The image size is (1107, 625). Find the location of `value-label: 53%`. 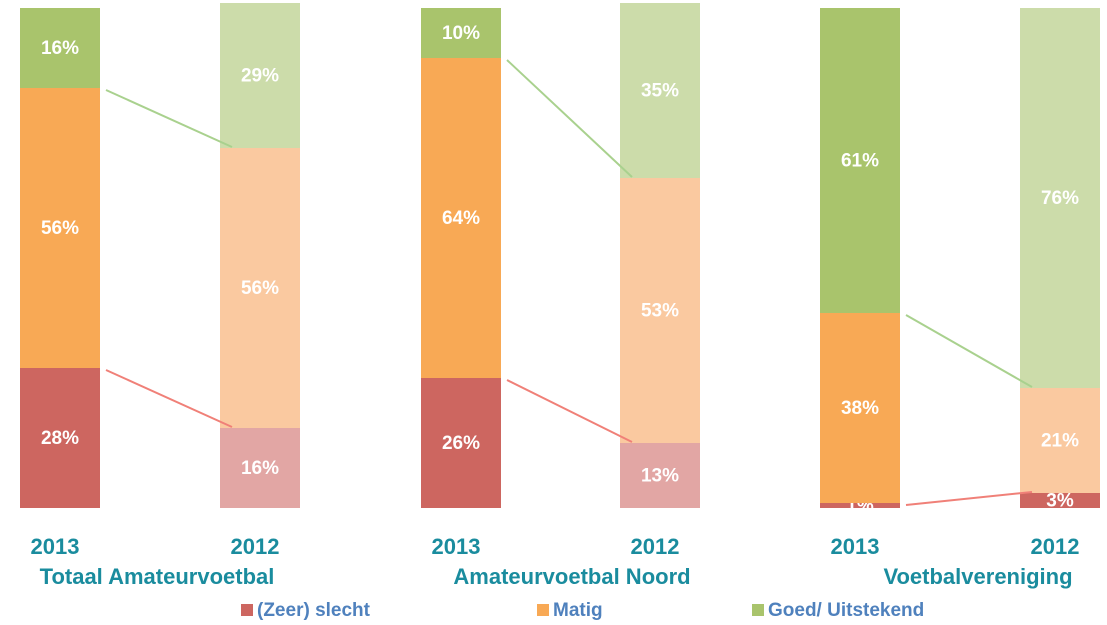

value-label: 53% is located at coordinates (660, 311).